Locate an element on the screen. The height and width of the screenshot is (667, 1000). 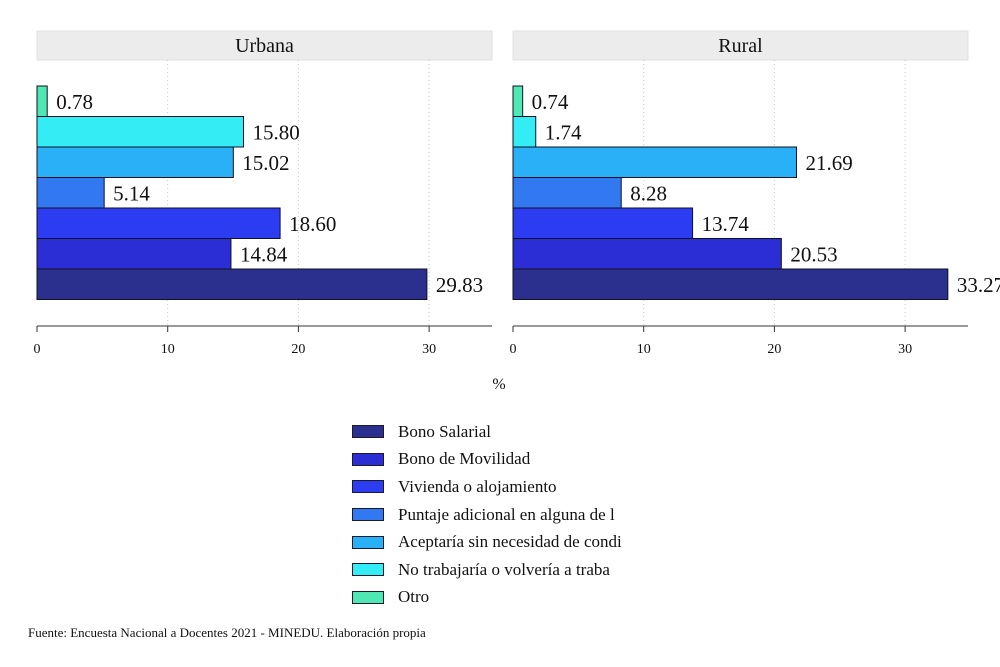
bar-value-label: 15.02 is located at coordinates (265, 163).